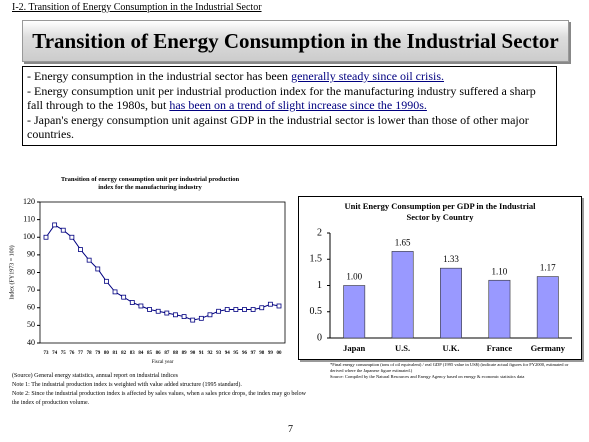 This screenshot has width=589, height=442. Describe the element at coordinates (500, 348) in the screenshot. I see `x-tick-label: France` at that location.